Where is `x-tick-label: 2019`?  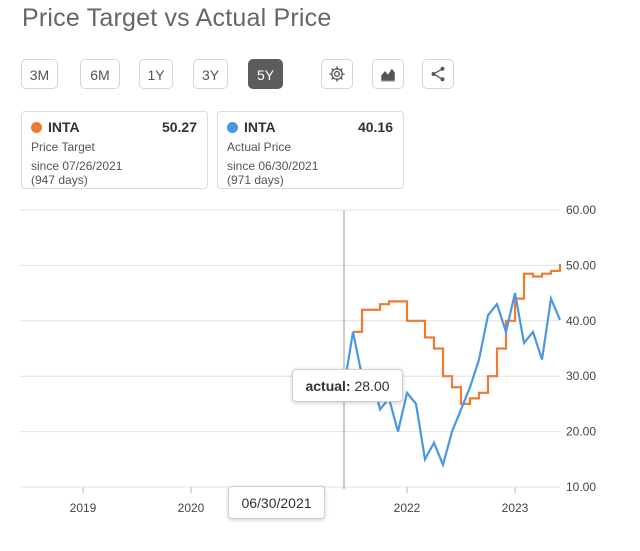
x-tick-label: 2019 is located at coordinates (83, 508).